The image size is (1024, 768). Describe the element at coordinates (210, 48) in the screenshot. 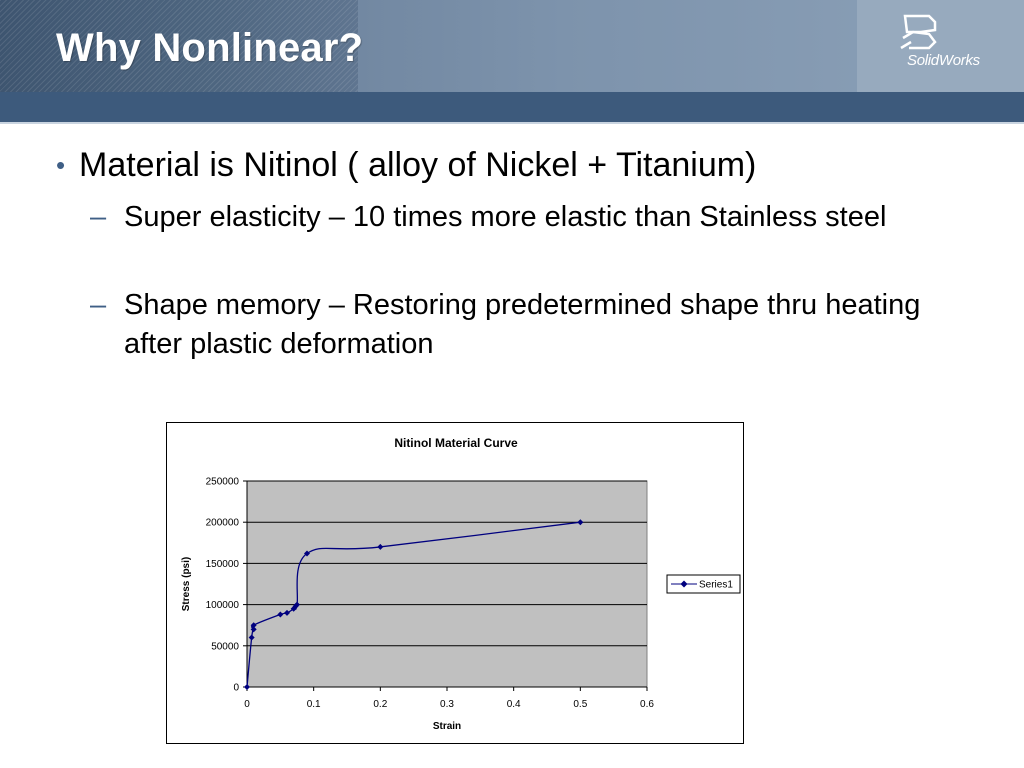

I see `slide-title: Why Nonlinear?` at that location.